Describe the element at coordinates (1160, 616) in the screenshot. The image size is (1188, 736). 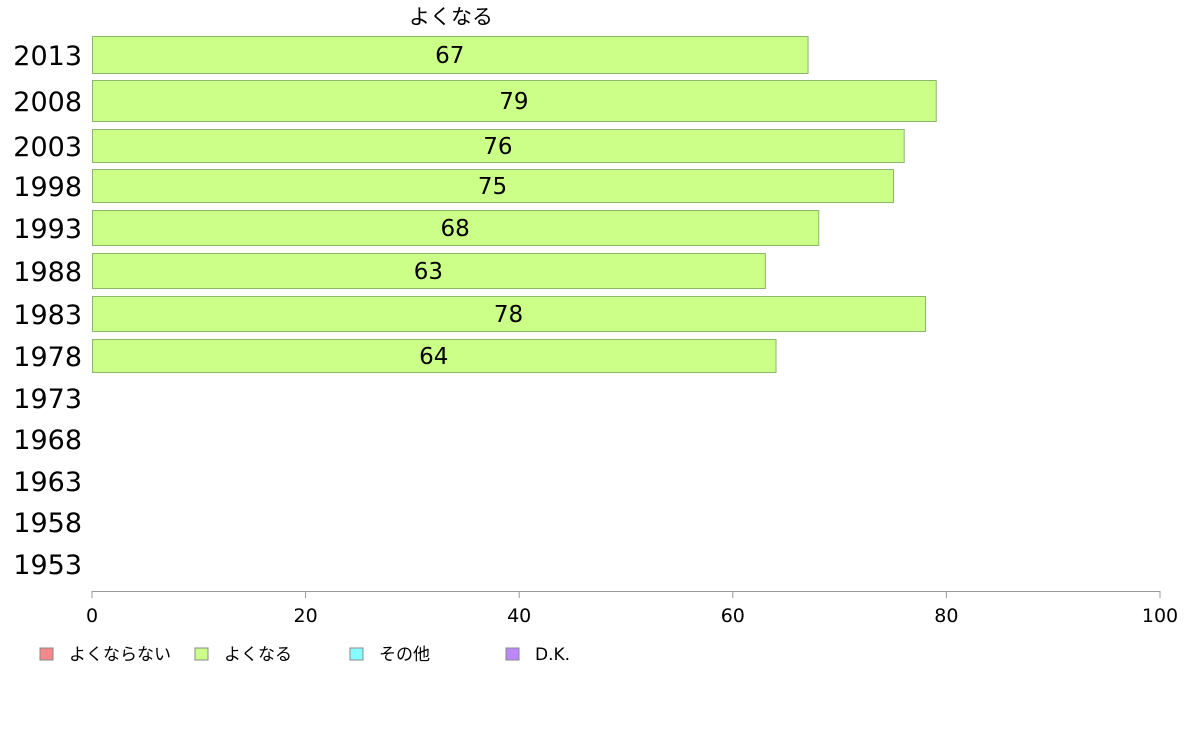
I see `x-tick-label: 100` at that location.